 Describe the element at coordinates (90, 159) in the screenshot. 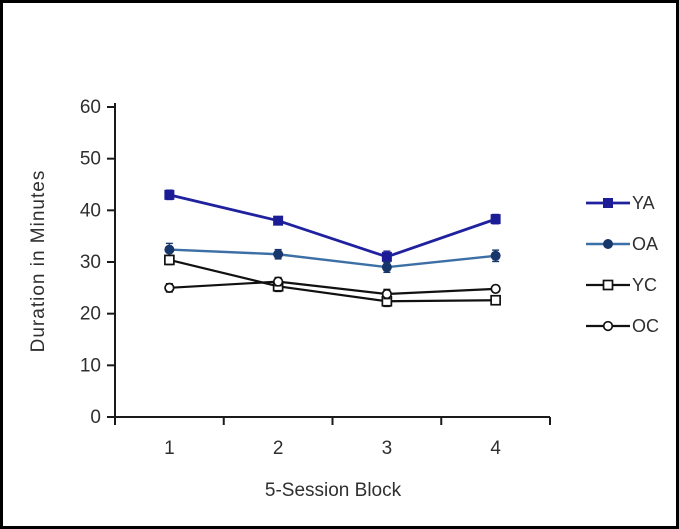

I see `y-tick-label: 50` at that location.